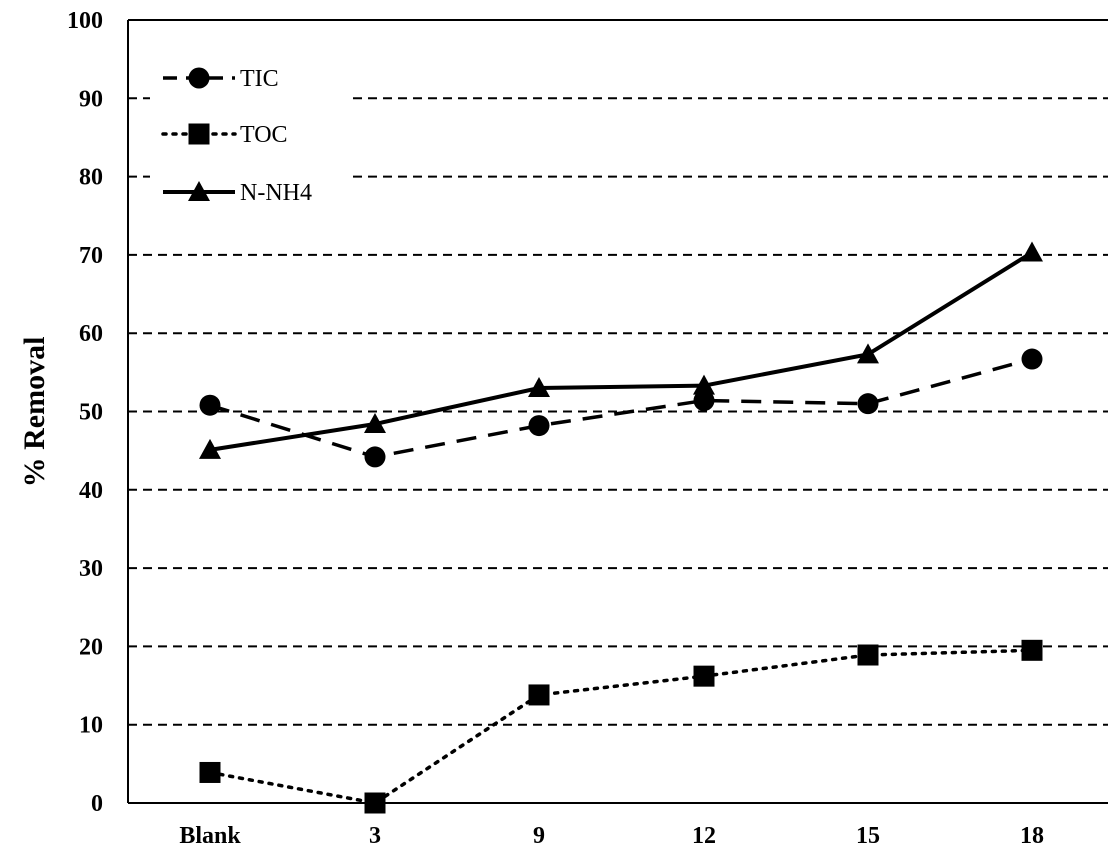 Image resolution: width=1108 pixels, height=857 pixels. What do you see at coordinates (276, 193) in the screenshot?
I see `legend-label-n-nh4: N-NH4` at bounding box center [276, 193].